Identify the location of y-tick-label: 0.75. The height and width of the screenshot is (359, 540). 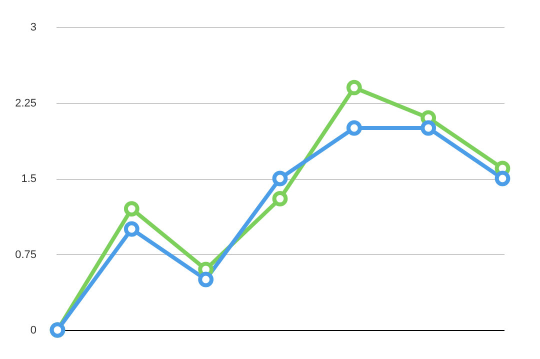
(25, 254).